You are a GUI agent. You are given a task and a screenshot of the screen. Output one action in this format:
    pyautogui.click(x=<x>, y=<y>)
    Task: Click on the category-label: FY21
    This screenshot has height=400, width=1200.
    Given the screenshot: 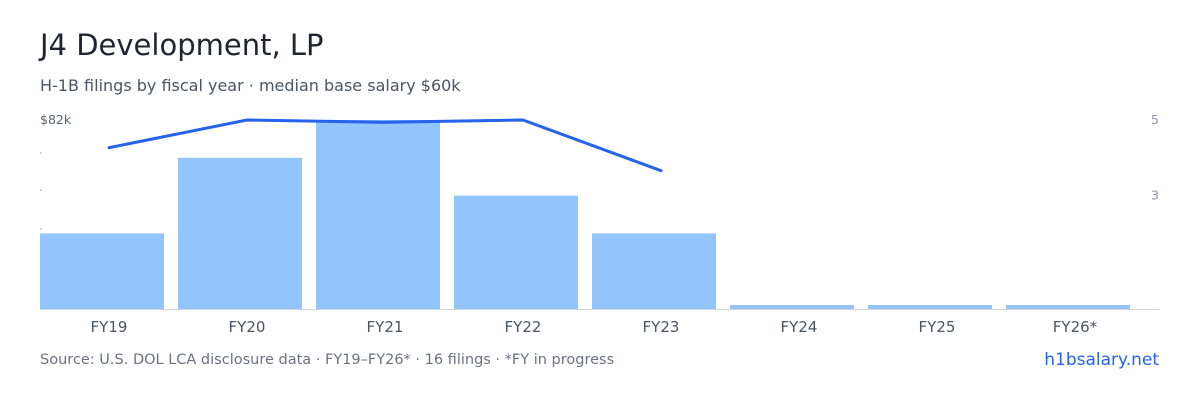 What is the action you would take?
    pyautogui.click(x=385, y=327)
    